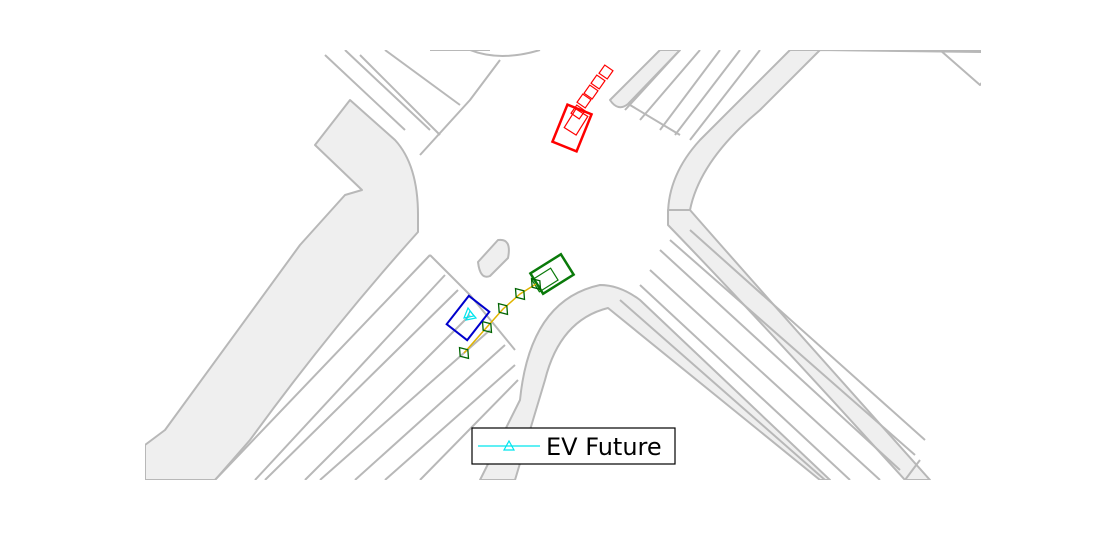 The width and height of the screenshot is (1109, 552). What do you see at coordinates (572, 128) in the screenshot?
I see `agent-red-vehicle` at bounding box center [572, 128].